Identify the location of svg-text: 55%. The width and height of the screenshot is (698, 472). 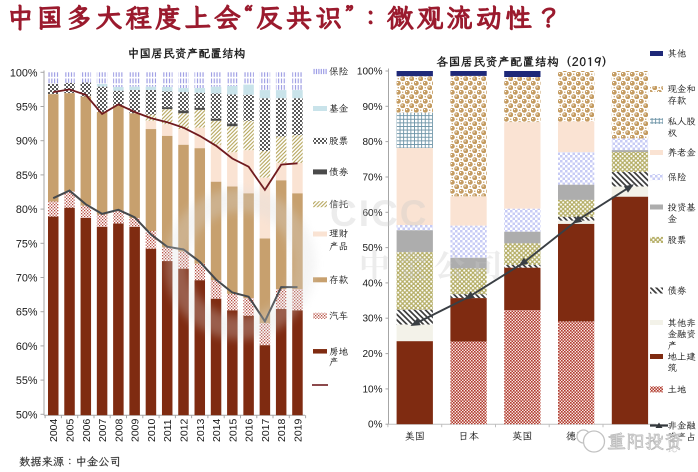
(27, 381).